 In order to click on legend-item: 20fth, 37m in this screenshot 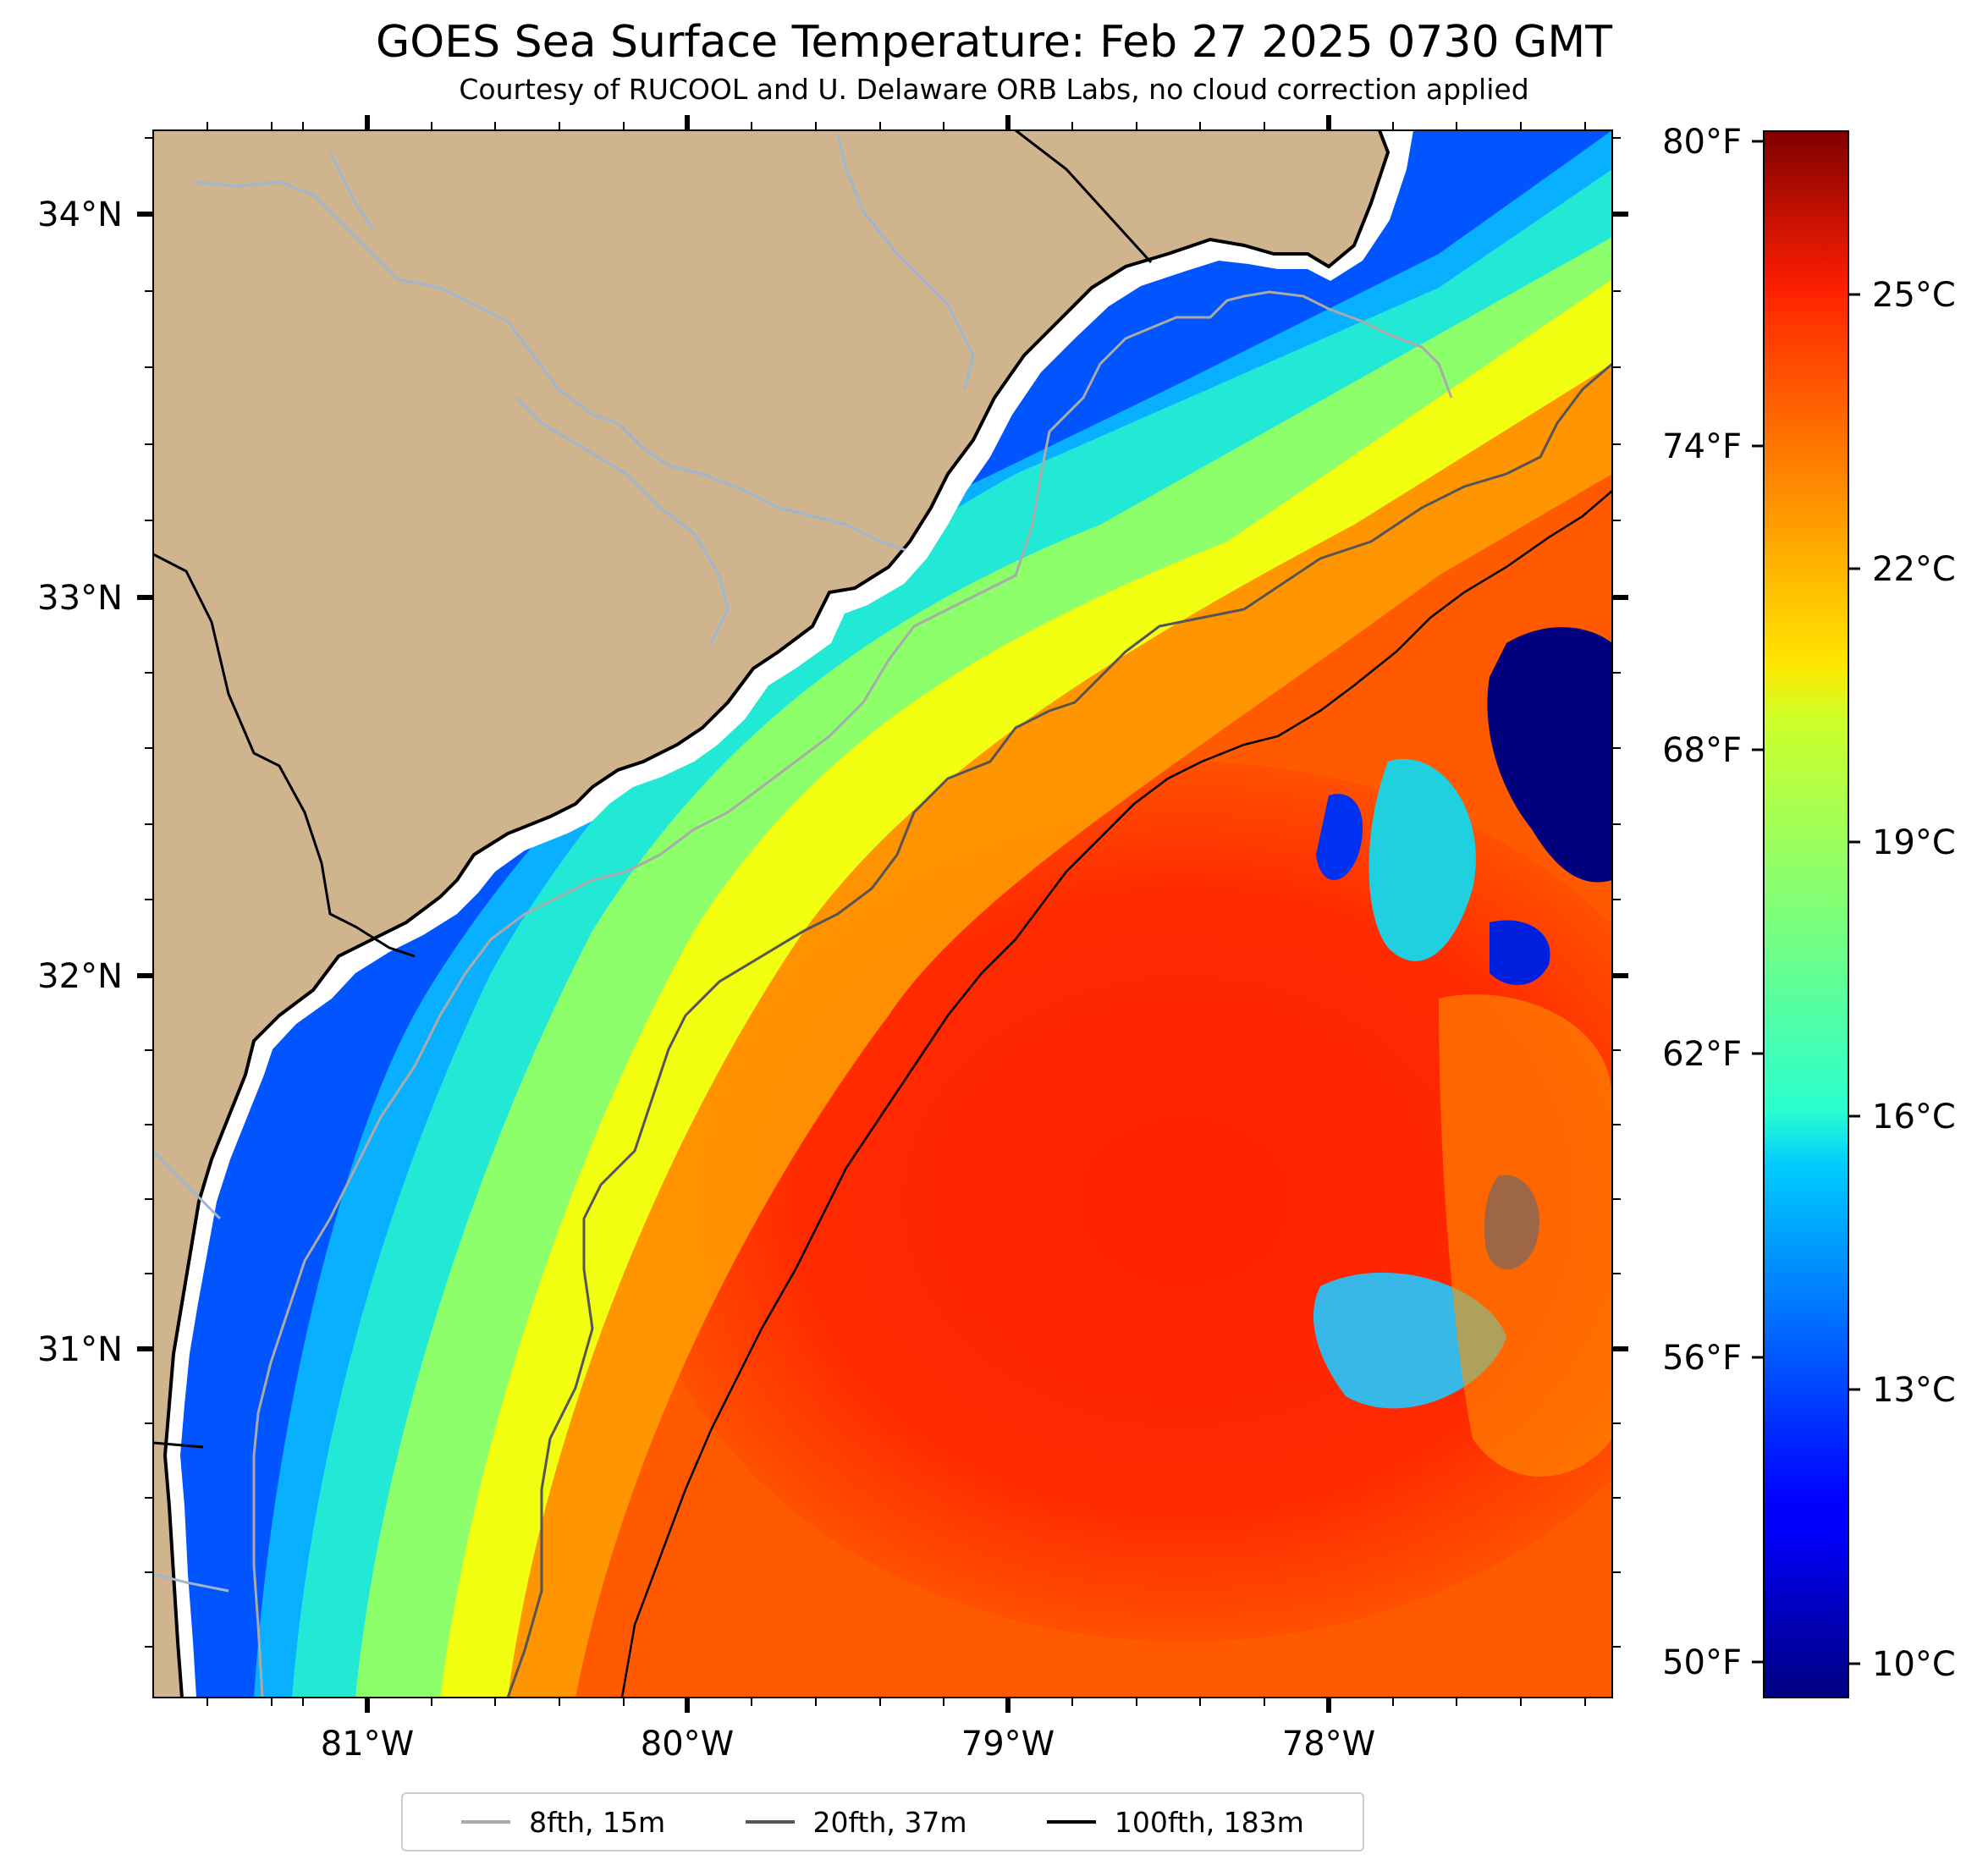, I will do `click(856, 1822)`.